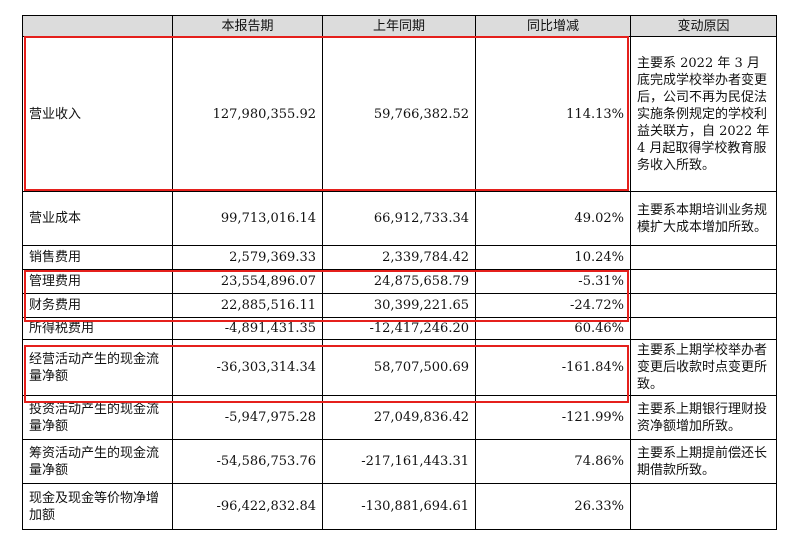 Image resolution: width=800 pixels, height=550 pixels. I want to click on prior-value: 2,339,784.42, so click(399, 257).